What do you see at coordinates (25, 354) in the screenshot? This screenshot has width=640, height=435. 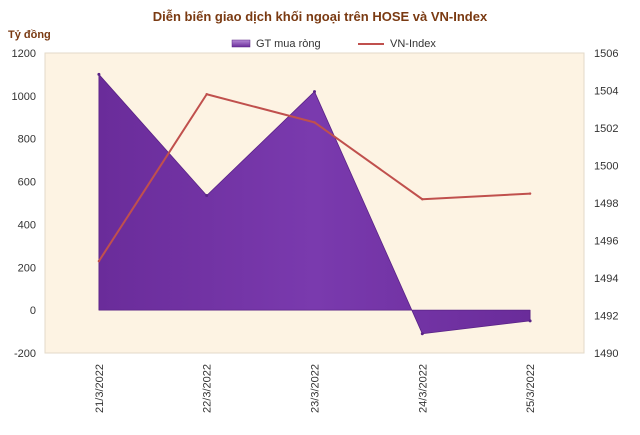 I see `y-left-tick-label: -200` at bounding box center [25, 354].